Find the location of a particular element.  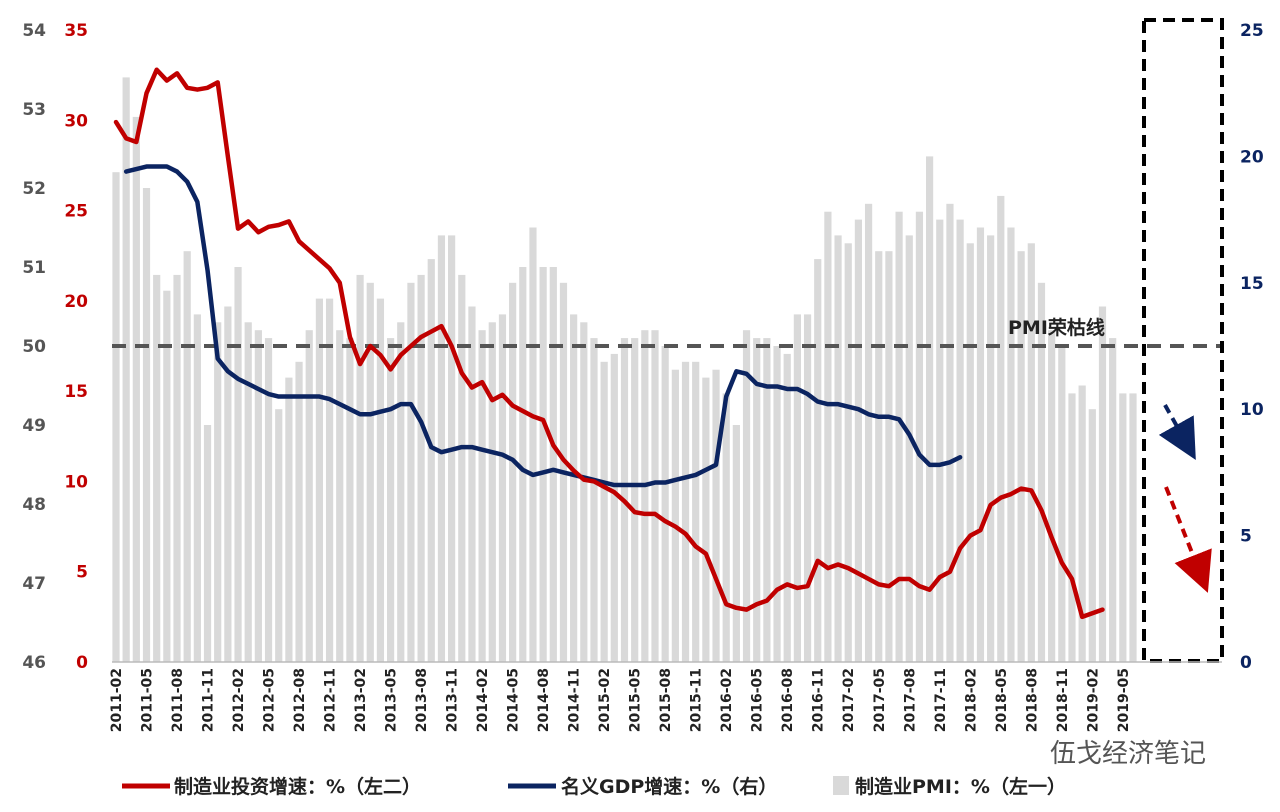

left1-axis-tick: 52 is located at coordinates (34, 189).